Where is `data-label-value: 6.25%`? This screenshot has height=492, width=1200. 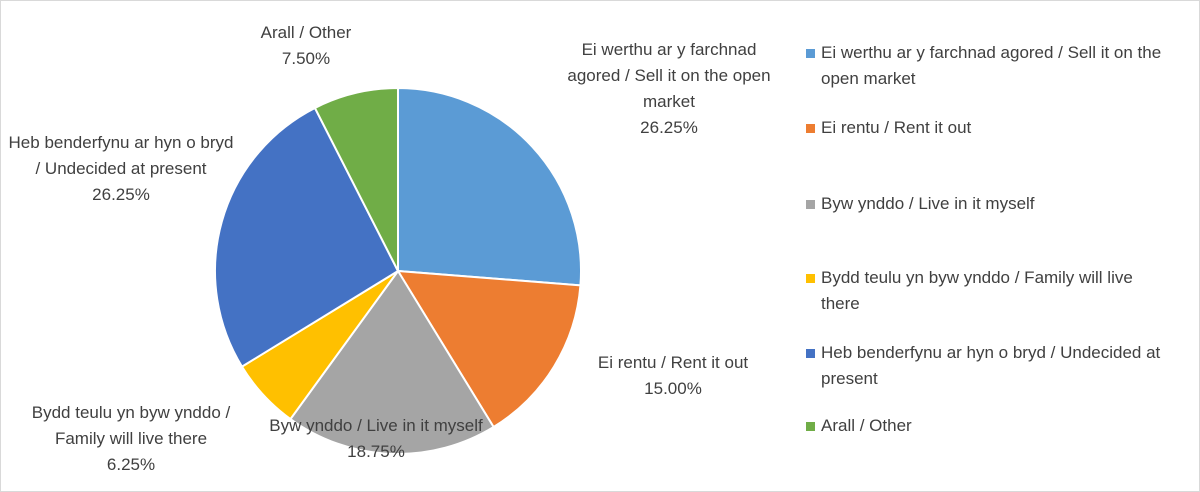 data-label-value: 6.25% is located at coordinates (131, 464).